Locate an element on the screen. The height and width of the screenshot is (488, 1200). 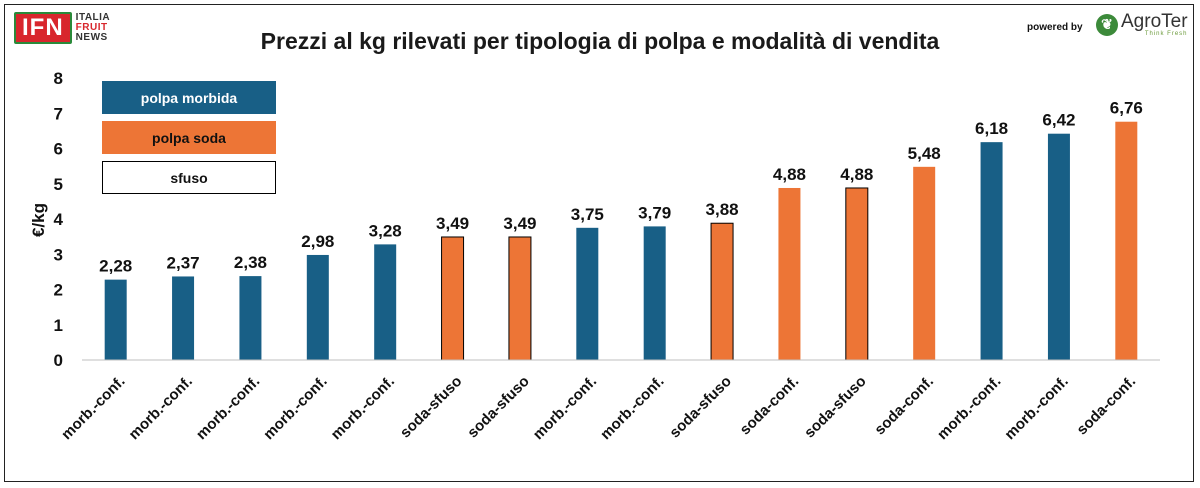
ifn-logo-tagline: ITALIA FRUIT NEWS is located at coordinates (93, 28).